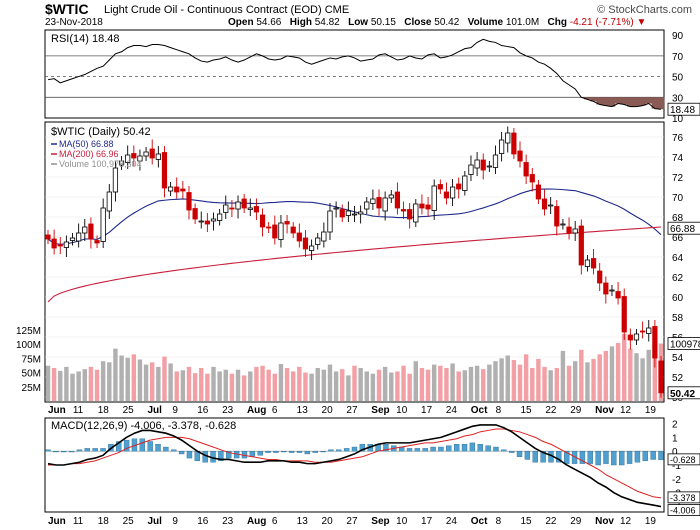 The width and height of the screenshot is (700, 530). I want to click on x-axis-label: 25, so click(129, 521).